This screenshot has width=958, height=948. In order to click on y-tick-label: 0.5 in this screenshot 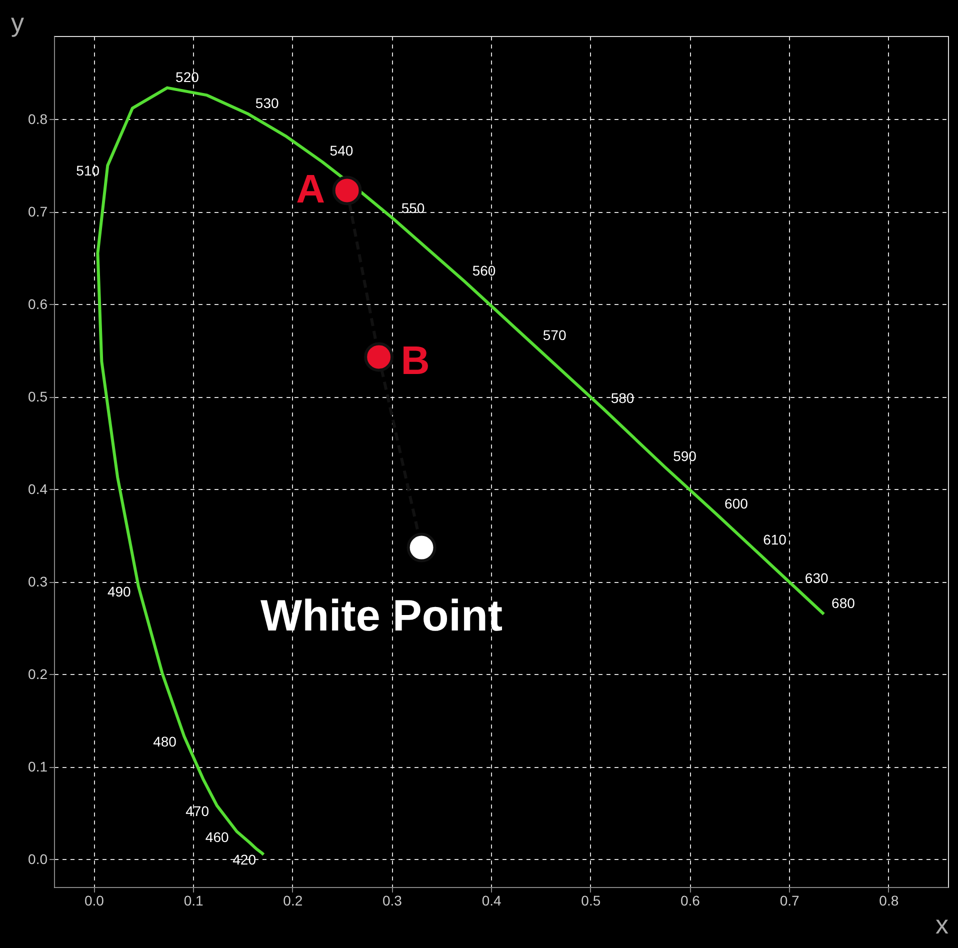, I will do `click(38, 396)`.